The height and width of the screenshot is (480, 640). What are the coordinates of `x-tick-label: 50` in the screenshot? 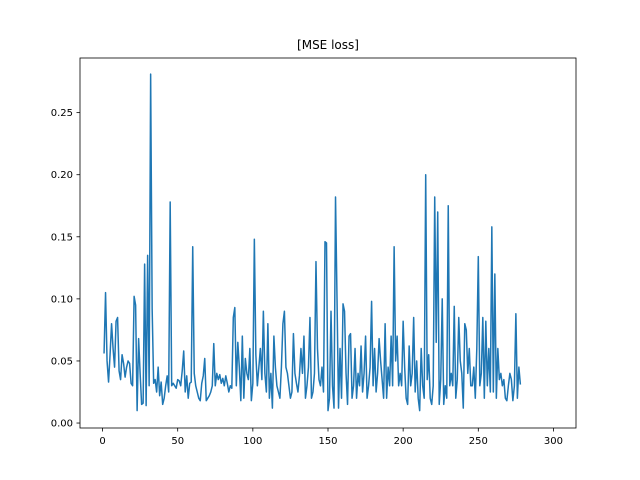 It's located at (177, 441).